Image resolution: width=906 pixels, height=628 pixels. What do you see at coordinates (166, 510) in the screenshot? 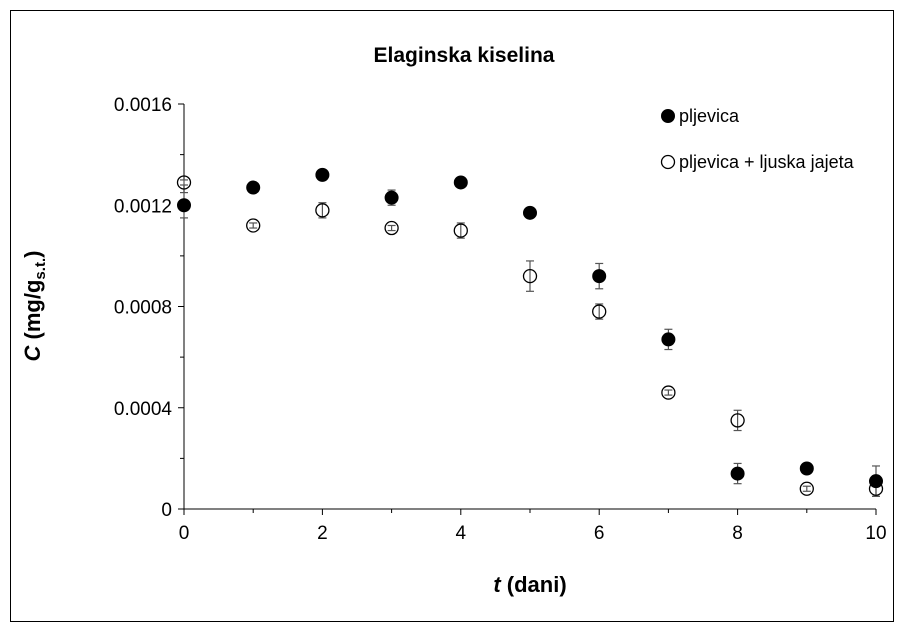
I see `y-tick-label: 0` at bounding box center [166, 510].